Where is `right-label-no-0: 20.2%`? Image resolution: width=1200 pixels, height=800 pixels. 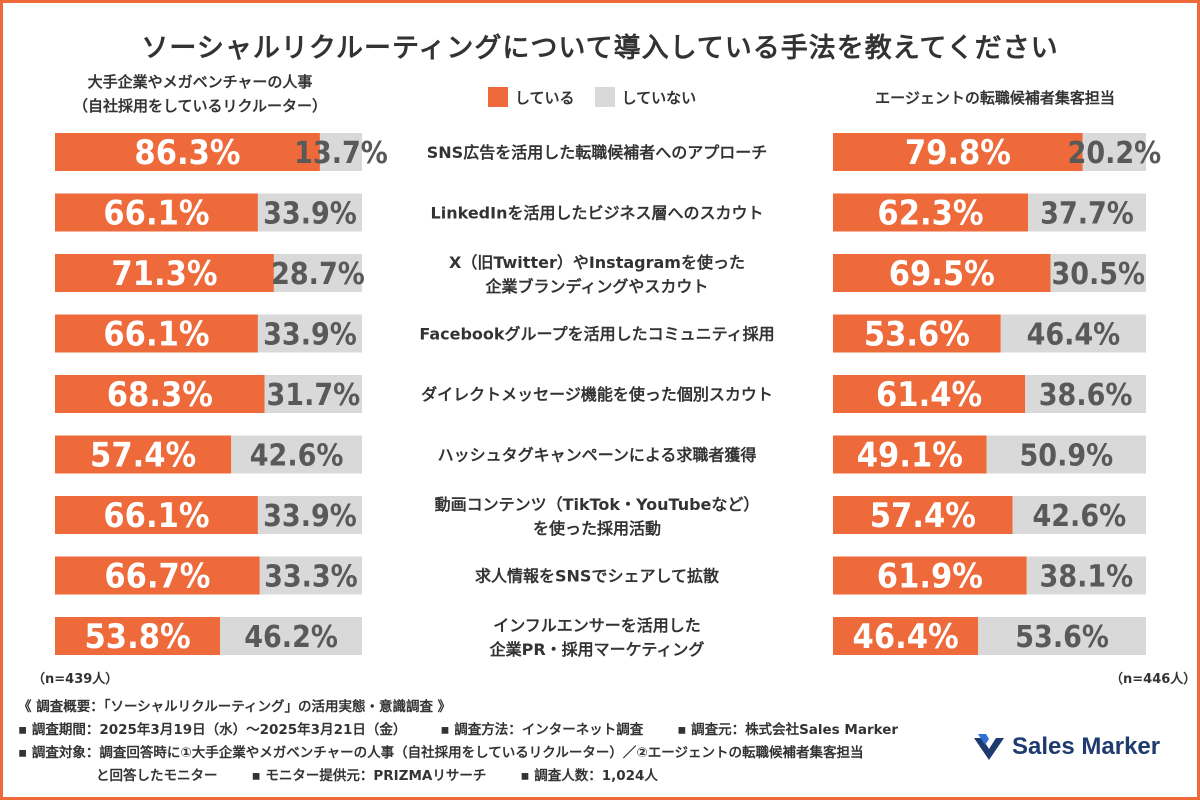
right-label-no-0: 20.2% is located at coordinates (1115, 153).